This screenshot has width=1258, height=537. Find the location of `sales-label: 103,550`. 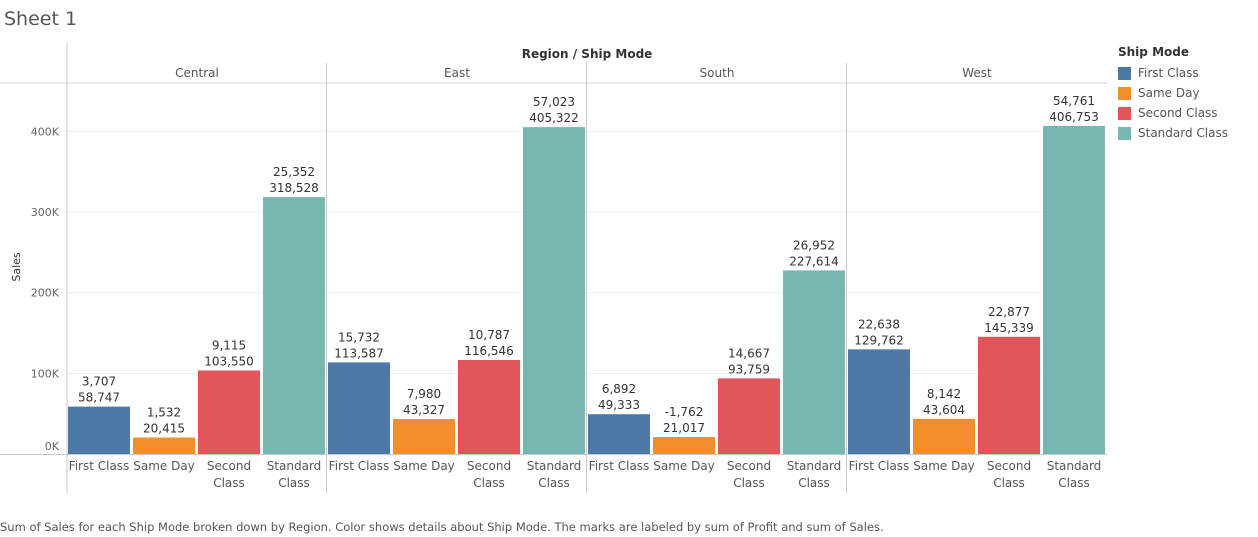

sales-label: 103,550 is located at coordinates (229, 361).